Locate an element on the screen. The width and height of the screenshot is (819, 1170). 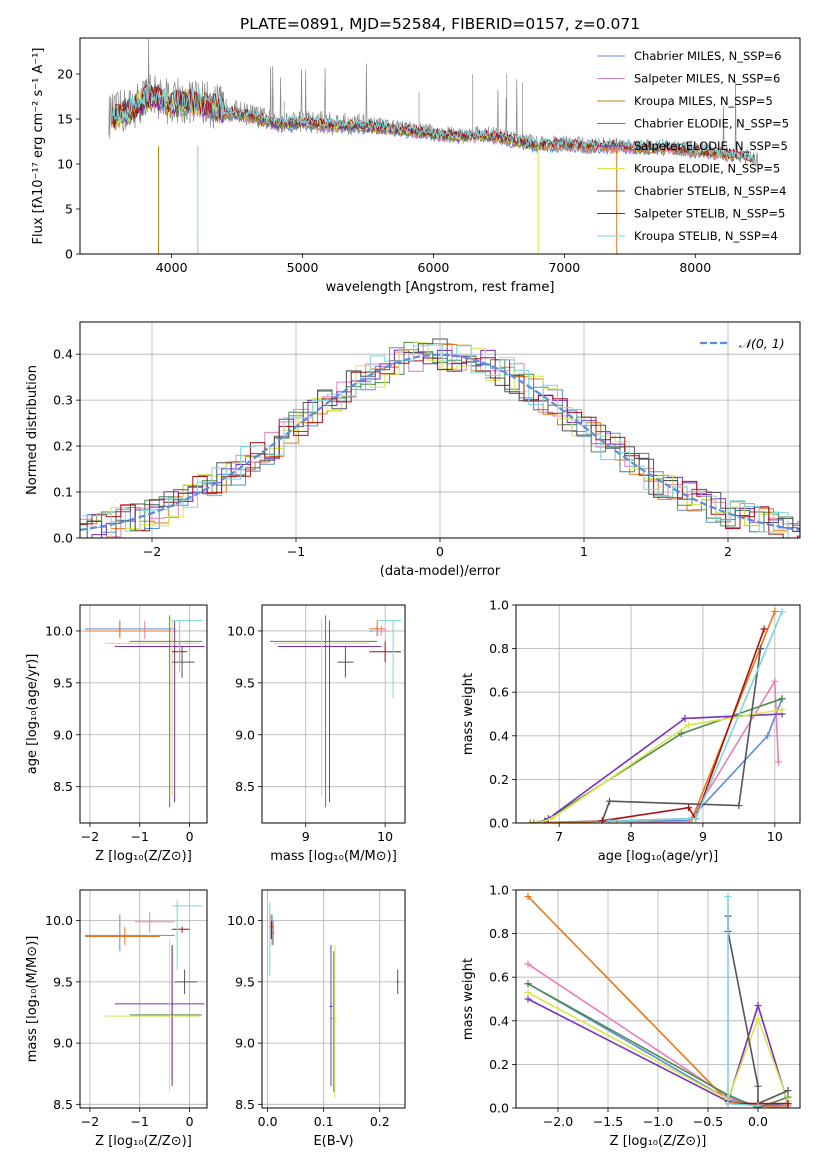
legend-entry: Kroupa MILES, N_SSP=5 is located at coordinates (703, 101).